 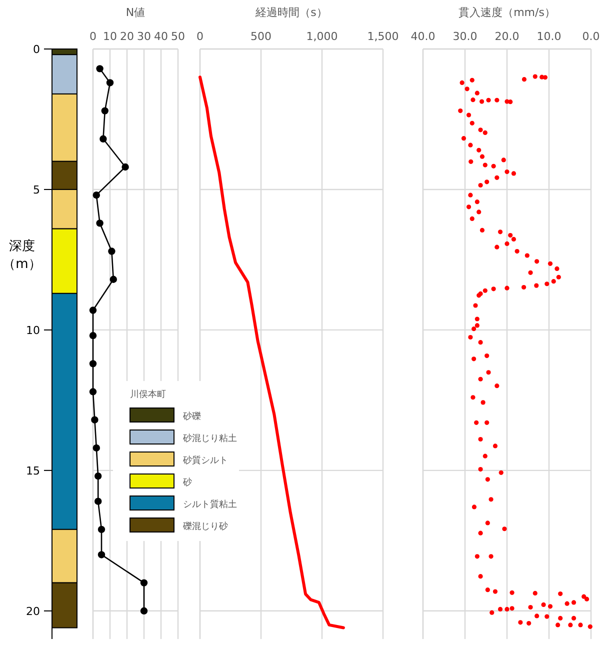 I want to click on legend-title: 川俣本町, so click(x=148, y=394).